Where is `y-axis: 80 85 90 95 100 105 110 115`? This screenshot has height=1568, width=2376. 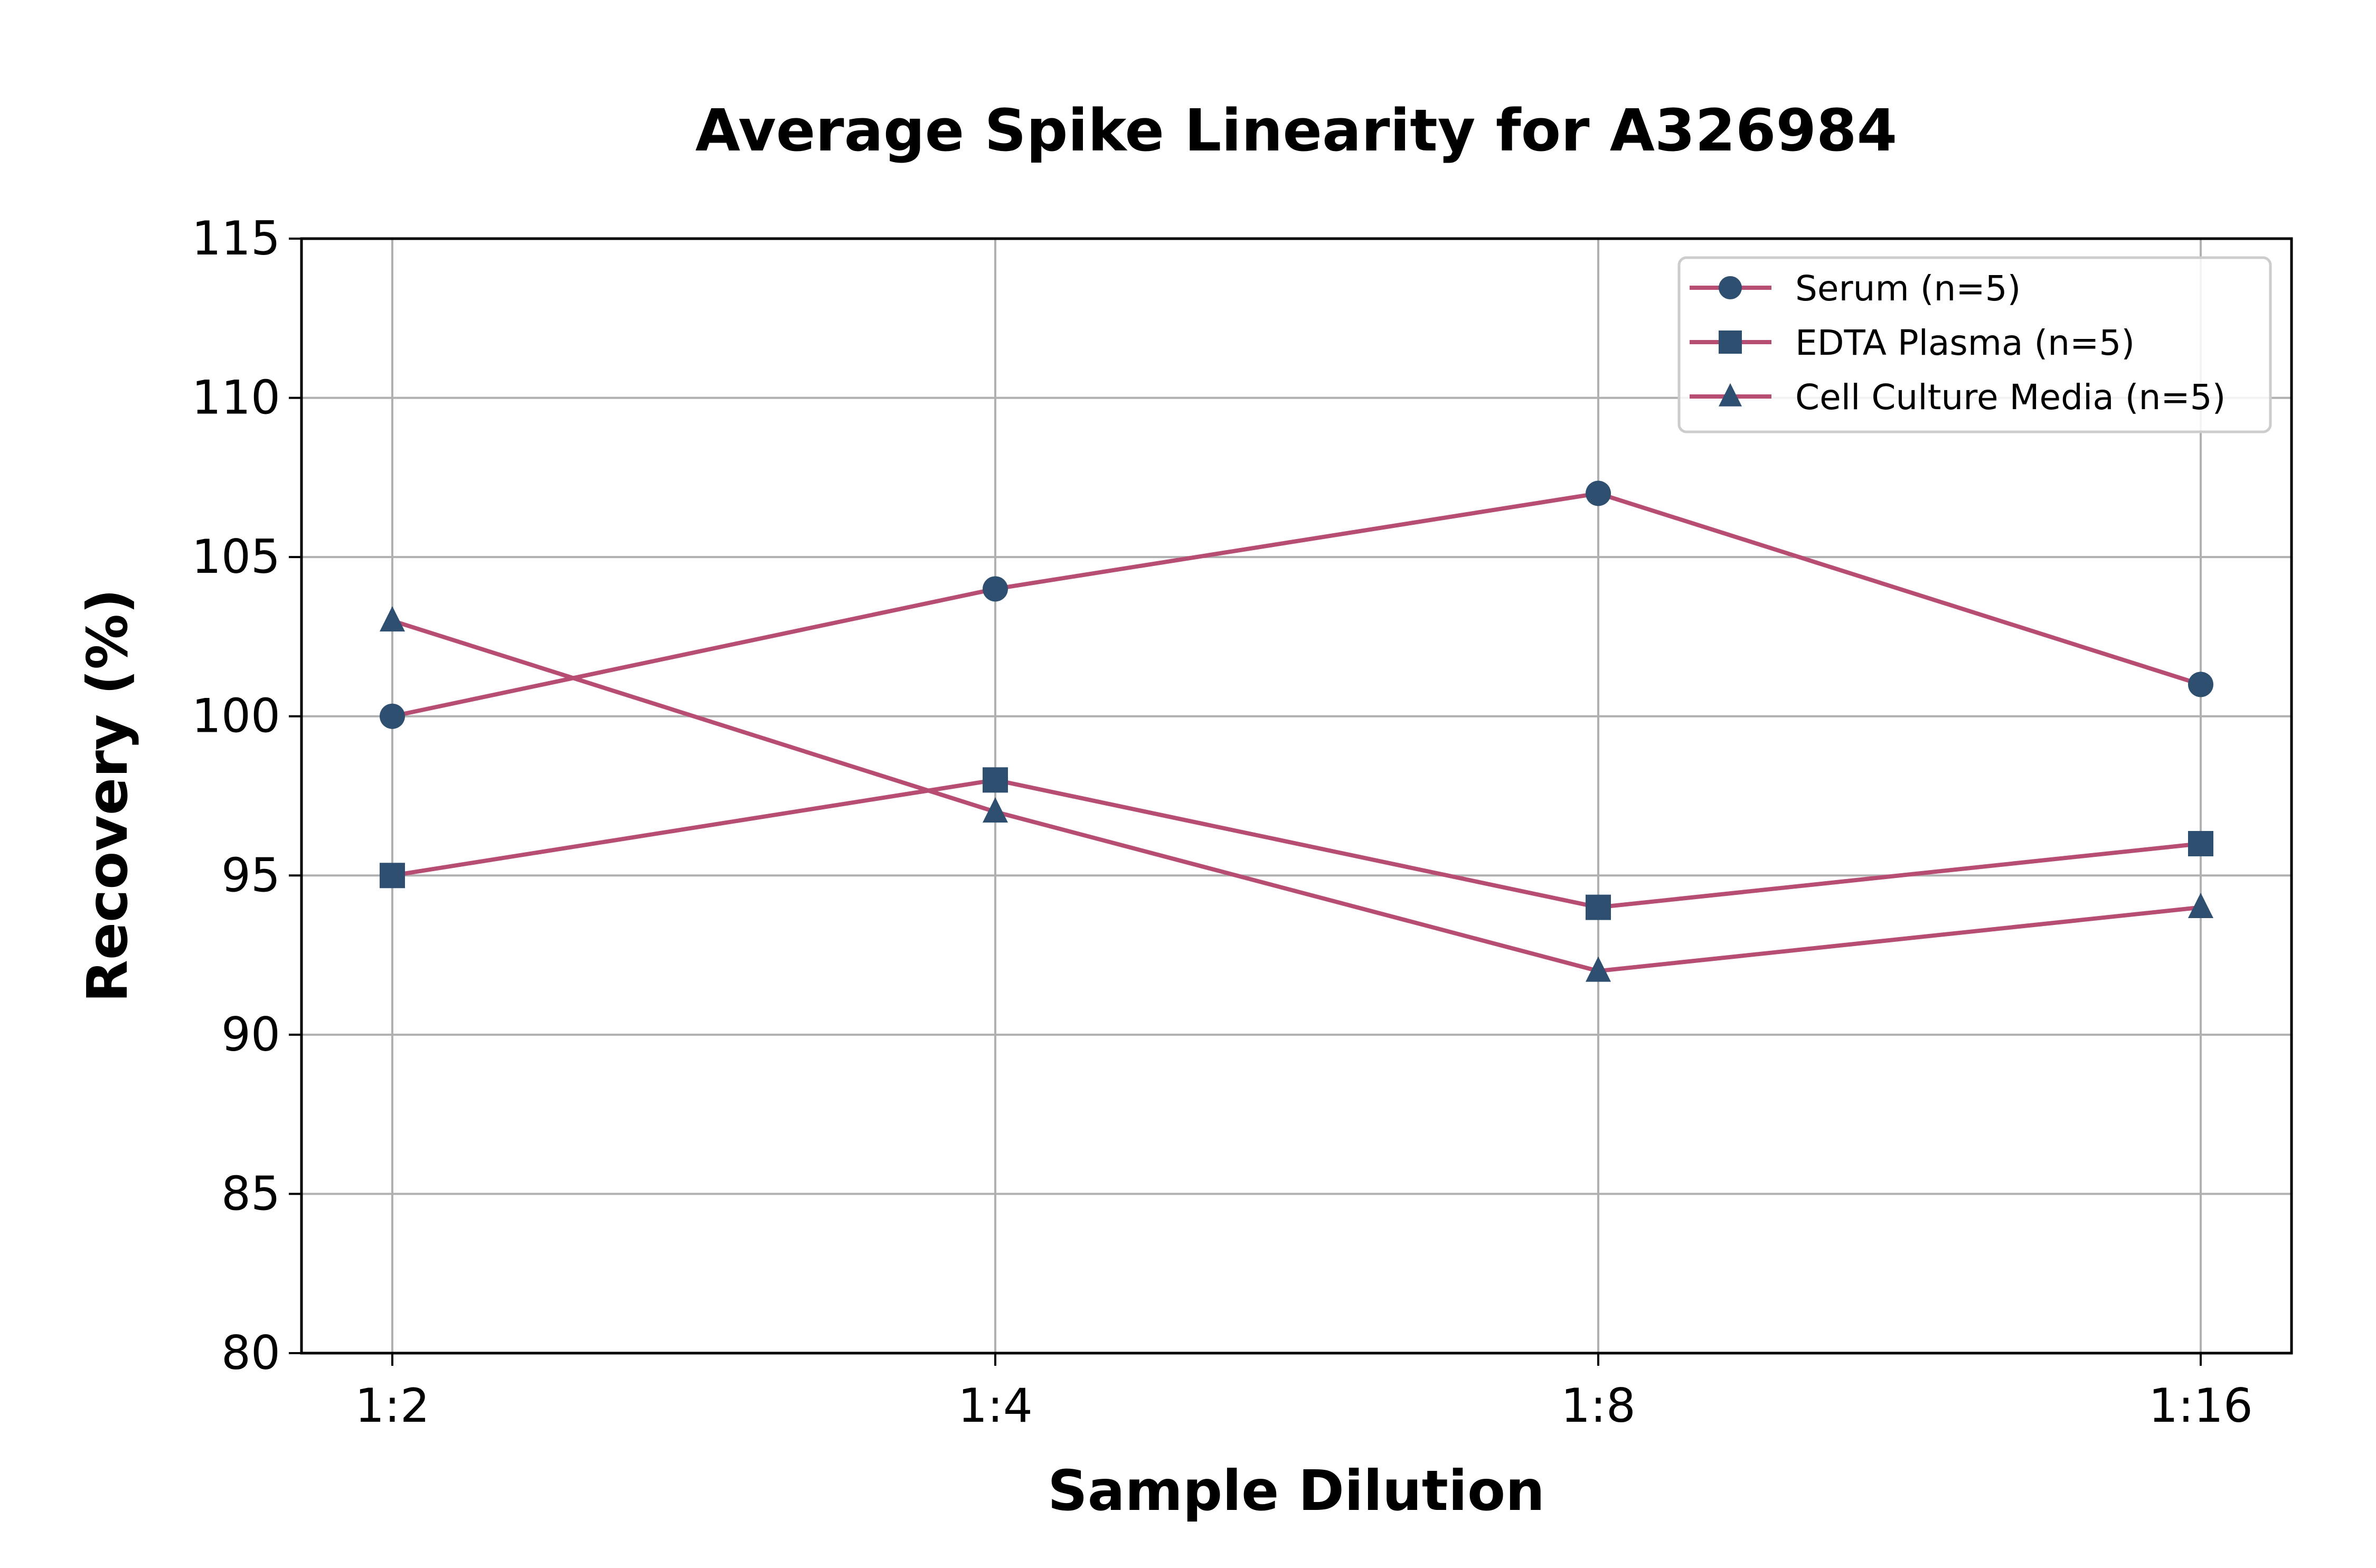
y-axis: 80 85 90 95 100 105 110 115 is located at coordinates (247, 795).